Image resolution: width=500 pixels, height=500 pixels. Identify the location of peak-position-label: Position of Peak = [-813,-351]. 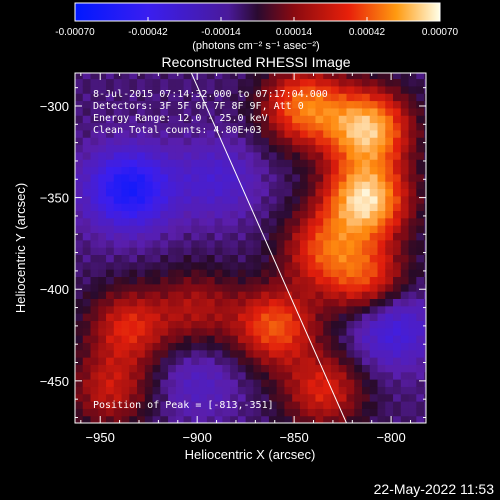
(183, 405).